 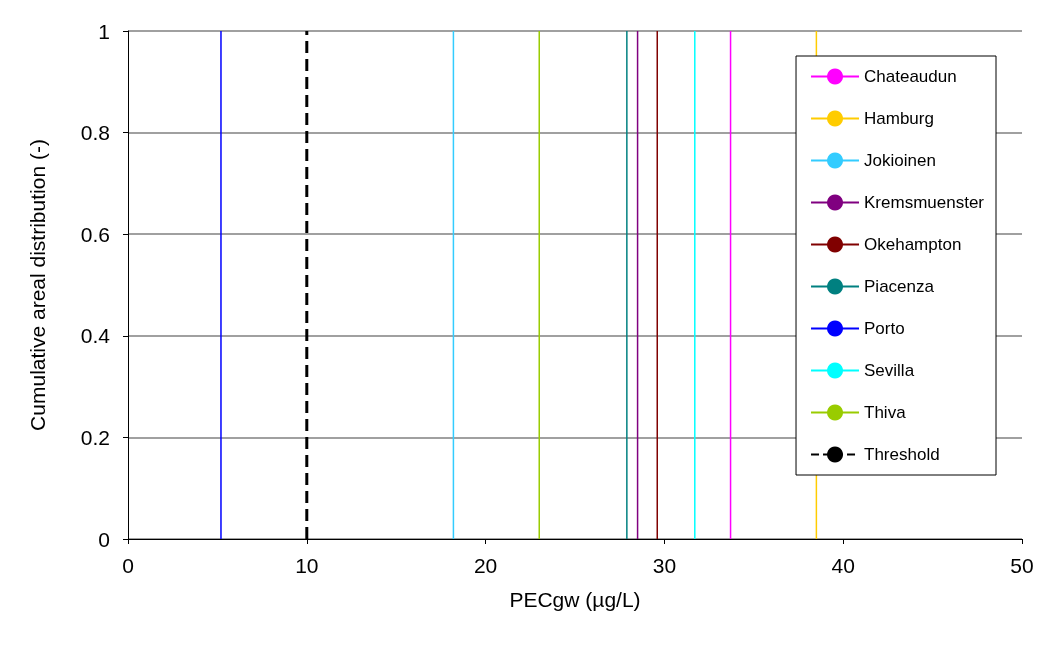 What do you see at coordinates (885, 412) in the screenshot?
I see `legend-label: Thiva` at bounding box center [885, 412].